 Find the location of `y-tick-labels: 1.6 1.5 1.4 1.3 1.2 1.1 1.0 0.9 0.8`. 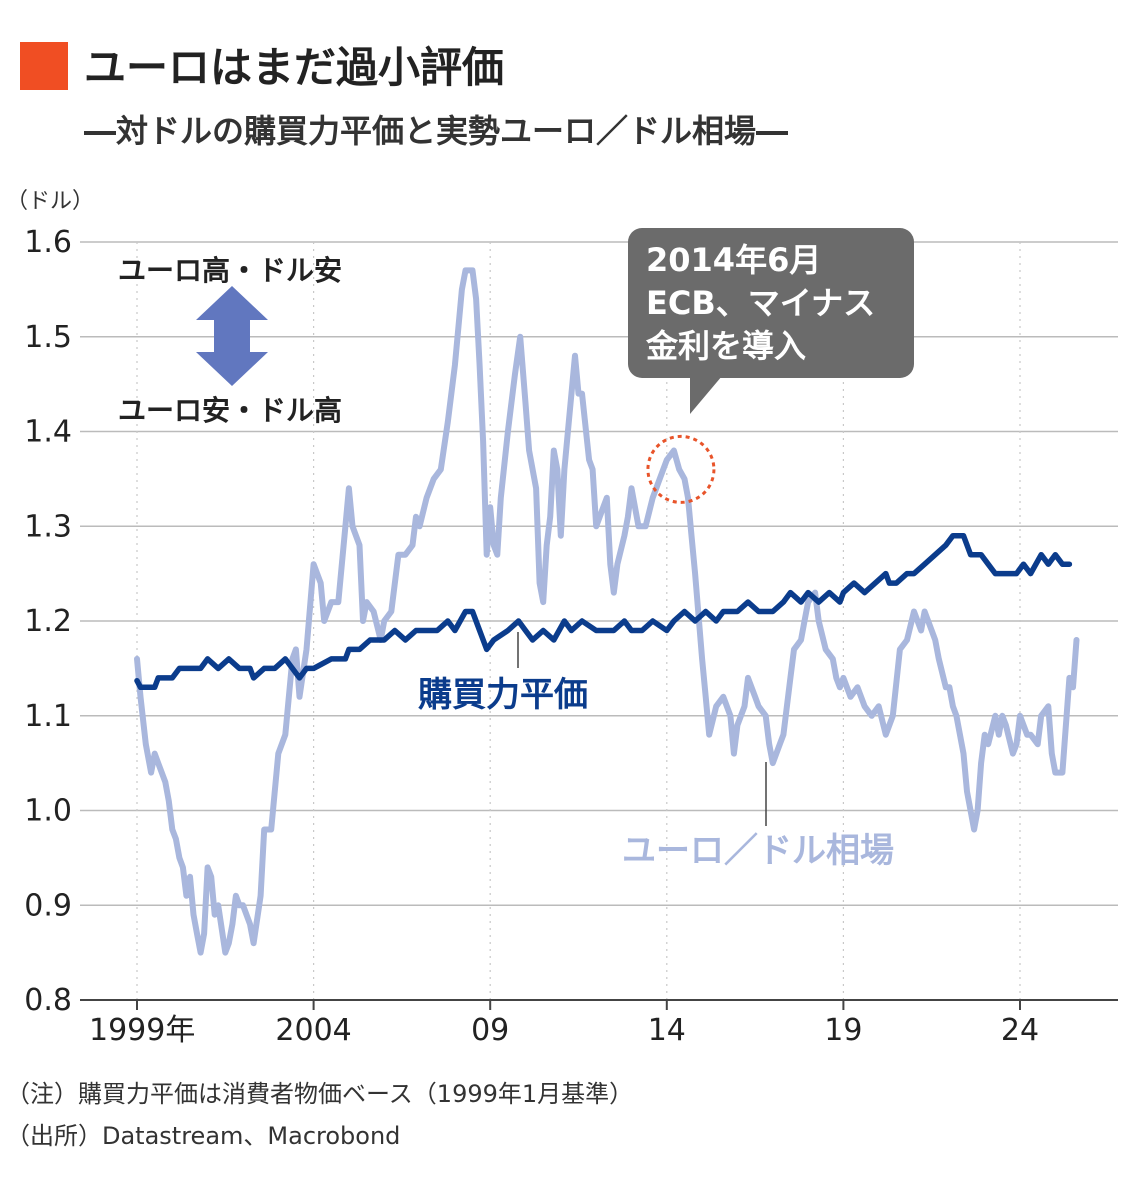

y-tick-labels: 1.6 1.5 1.4 1.3 1.2 1.1 1.0 0.9 0.8 is located at coordinates (48, 621).